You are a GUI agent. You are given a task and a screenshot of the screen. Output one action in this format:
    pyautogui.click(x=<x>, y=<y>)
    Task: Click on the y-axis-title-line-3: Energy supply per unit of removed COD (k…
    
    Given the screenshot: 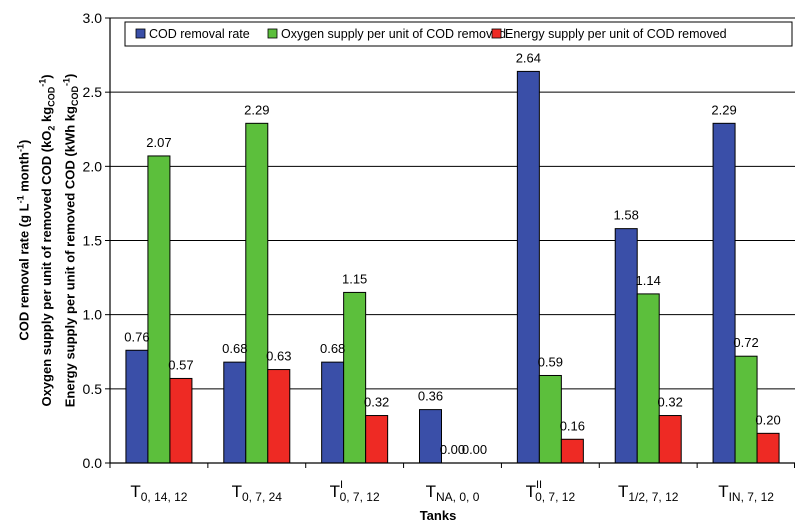 What is the action you would take?
    pyautogui.click(x=71, y=240)
    